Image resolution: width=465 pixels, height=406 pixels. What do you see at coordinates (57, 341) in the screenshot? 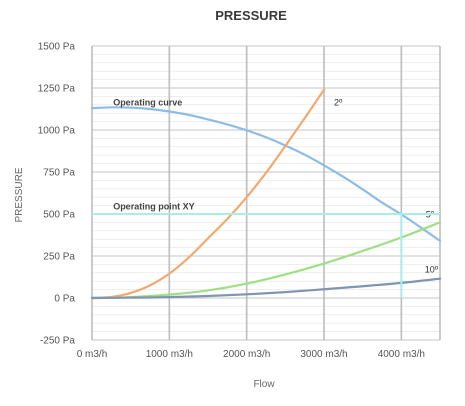
I see `y-tick-label: -250 Pa` at bounding box center [57, 341].